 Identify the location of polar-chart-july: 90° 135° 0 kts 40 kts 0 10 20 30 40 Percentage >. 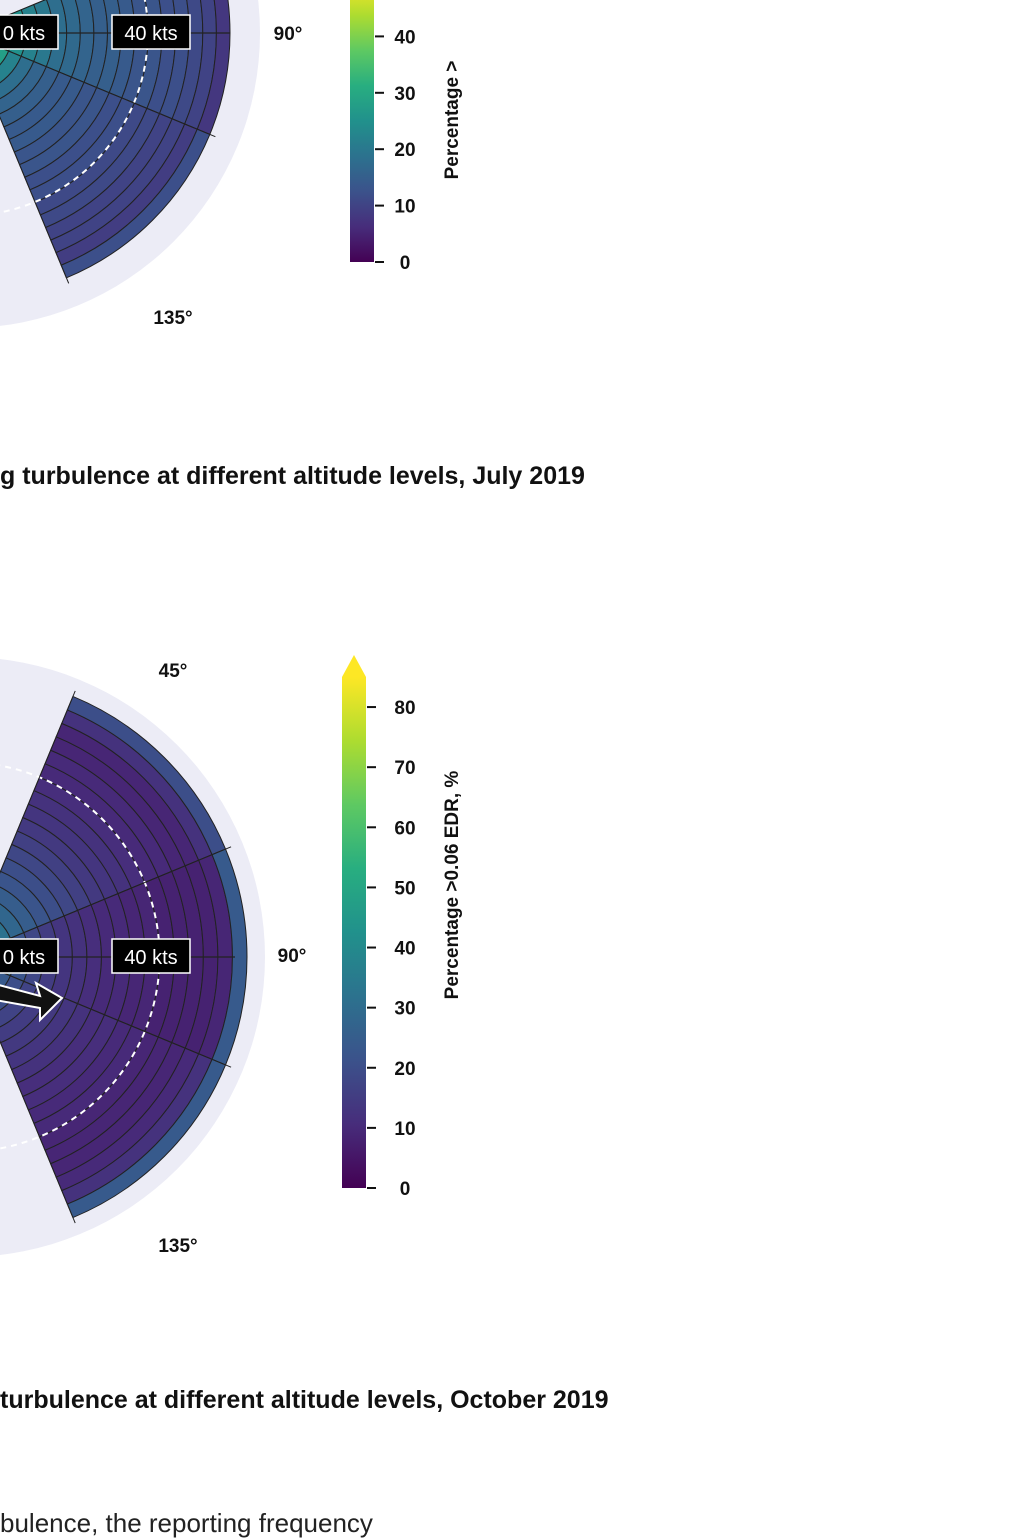
(231, 164).